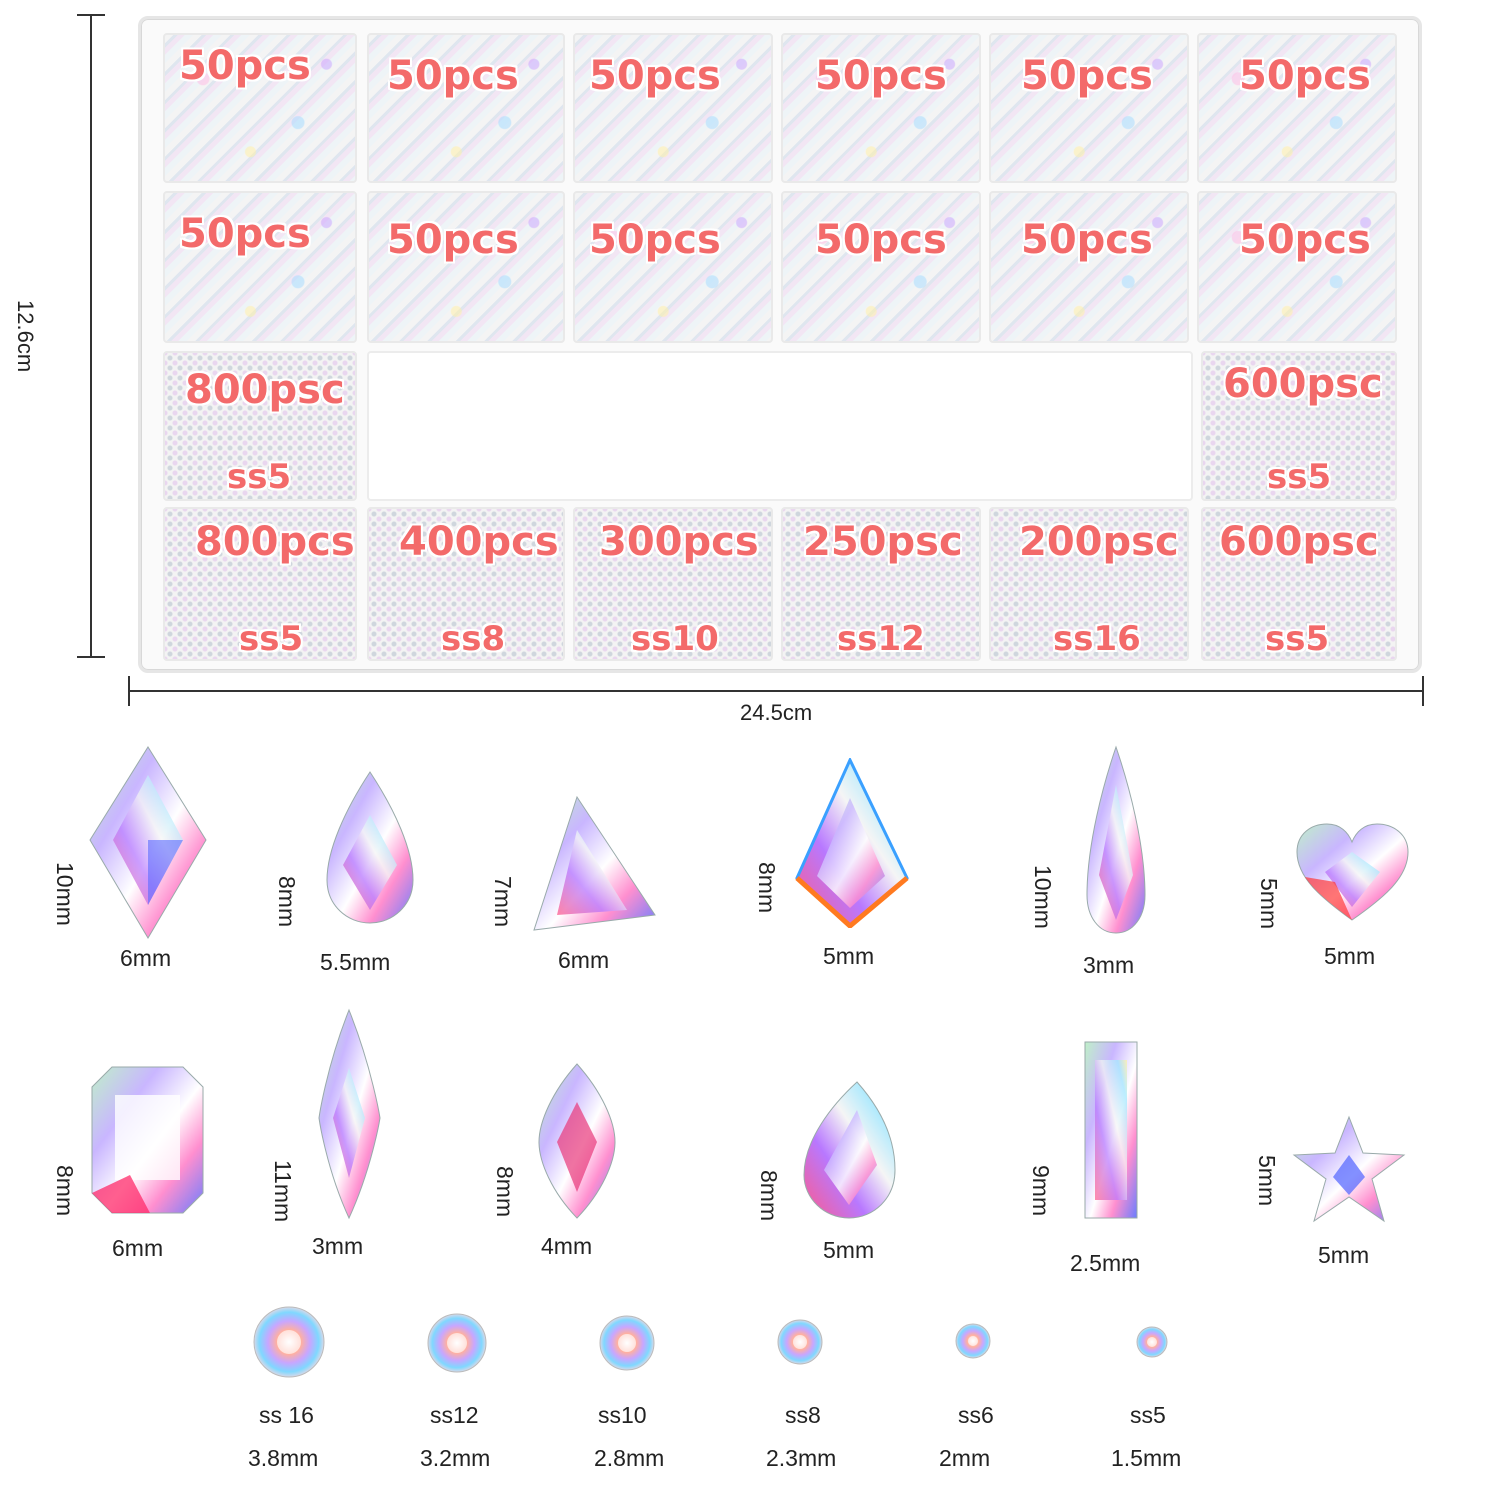 This screenshot has height=1500, width=1500. What do you see at coordinates (1116, 839) in the screenshot?
I see `raindrop-gem-icon` at bounding box center [1116, 839].